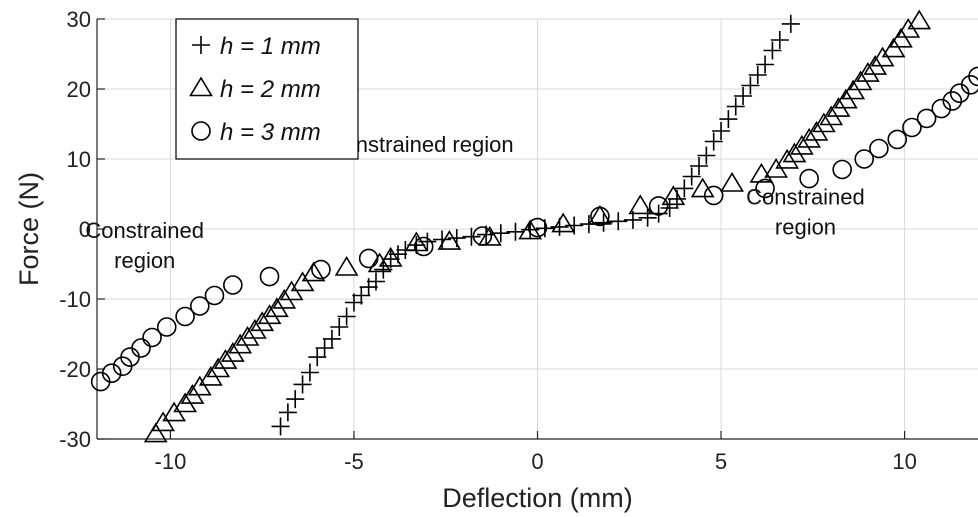 The image size is (978, 517). Describe the element at coordinates (270, 46) in the screenshot. I see `legend-label: h = 1 mm` at that location.